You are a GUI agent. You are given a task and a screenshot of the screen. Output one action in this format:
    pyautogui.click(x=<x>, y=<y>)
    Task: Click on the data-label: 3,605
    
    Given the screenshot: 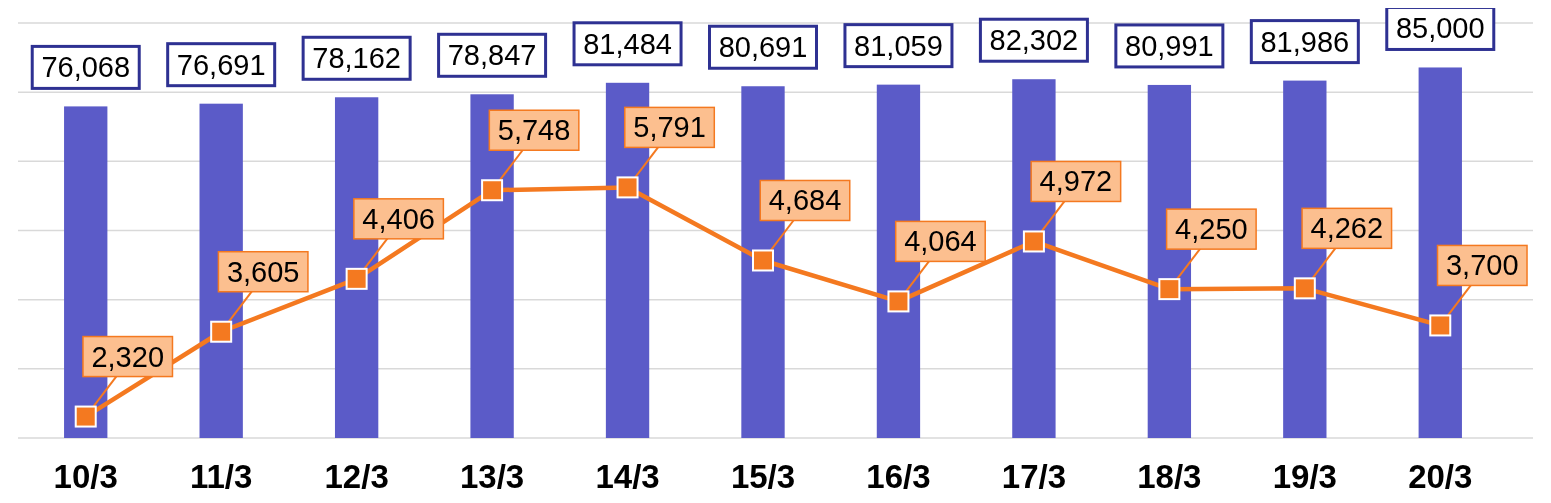 What is the action you would take?
    pyautogui.click(x=263, y=271)
    